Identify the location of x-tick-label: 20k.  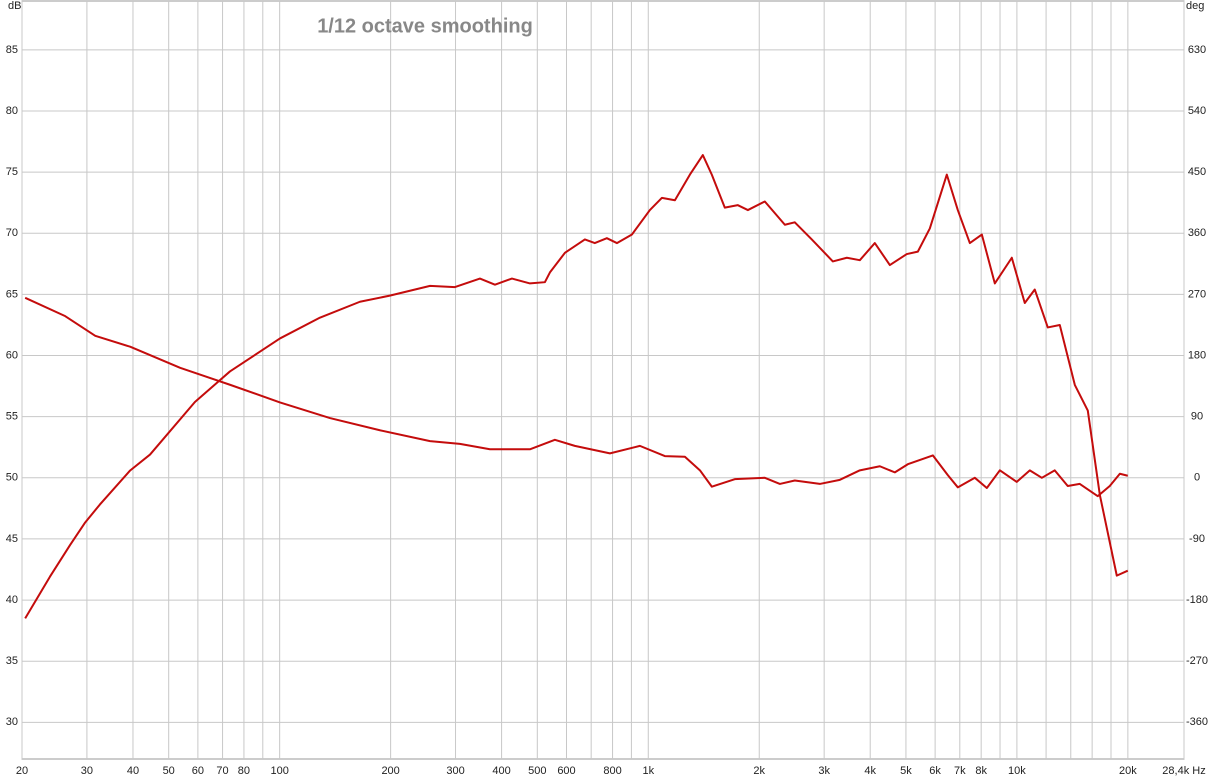
(1128, 771).